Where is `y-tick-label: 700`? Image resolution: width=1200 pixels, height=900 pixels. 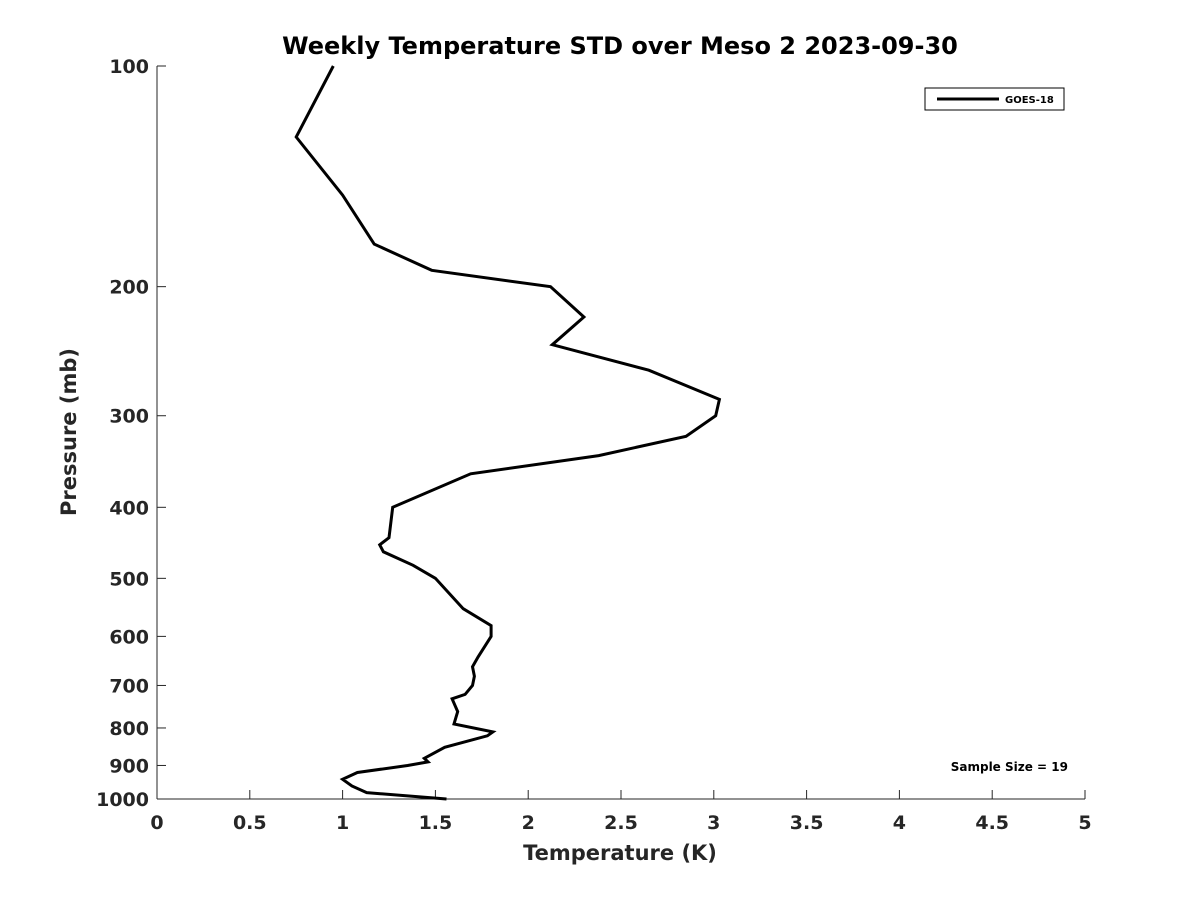
y-tick-label: 700 is located at coordinates (129, 686).